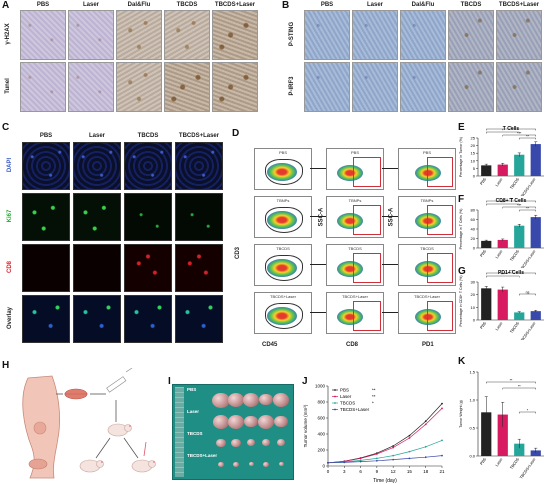 This screenshot has width=548, height=484. What do you see at coordinates (119, 380) in the screenshot?
I see `syringe-icon` at bounding box center [119, 380].